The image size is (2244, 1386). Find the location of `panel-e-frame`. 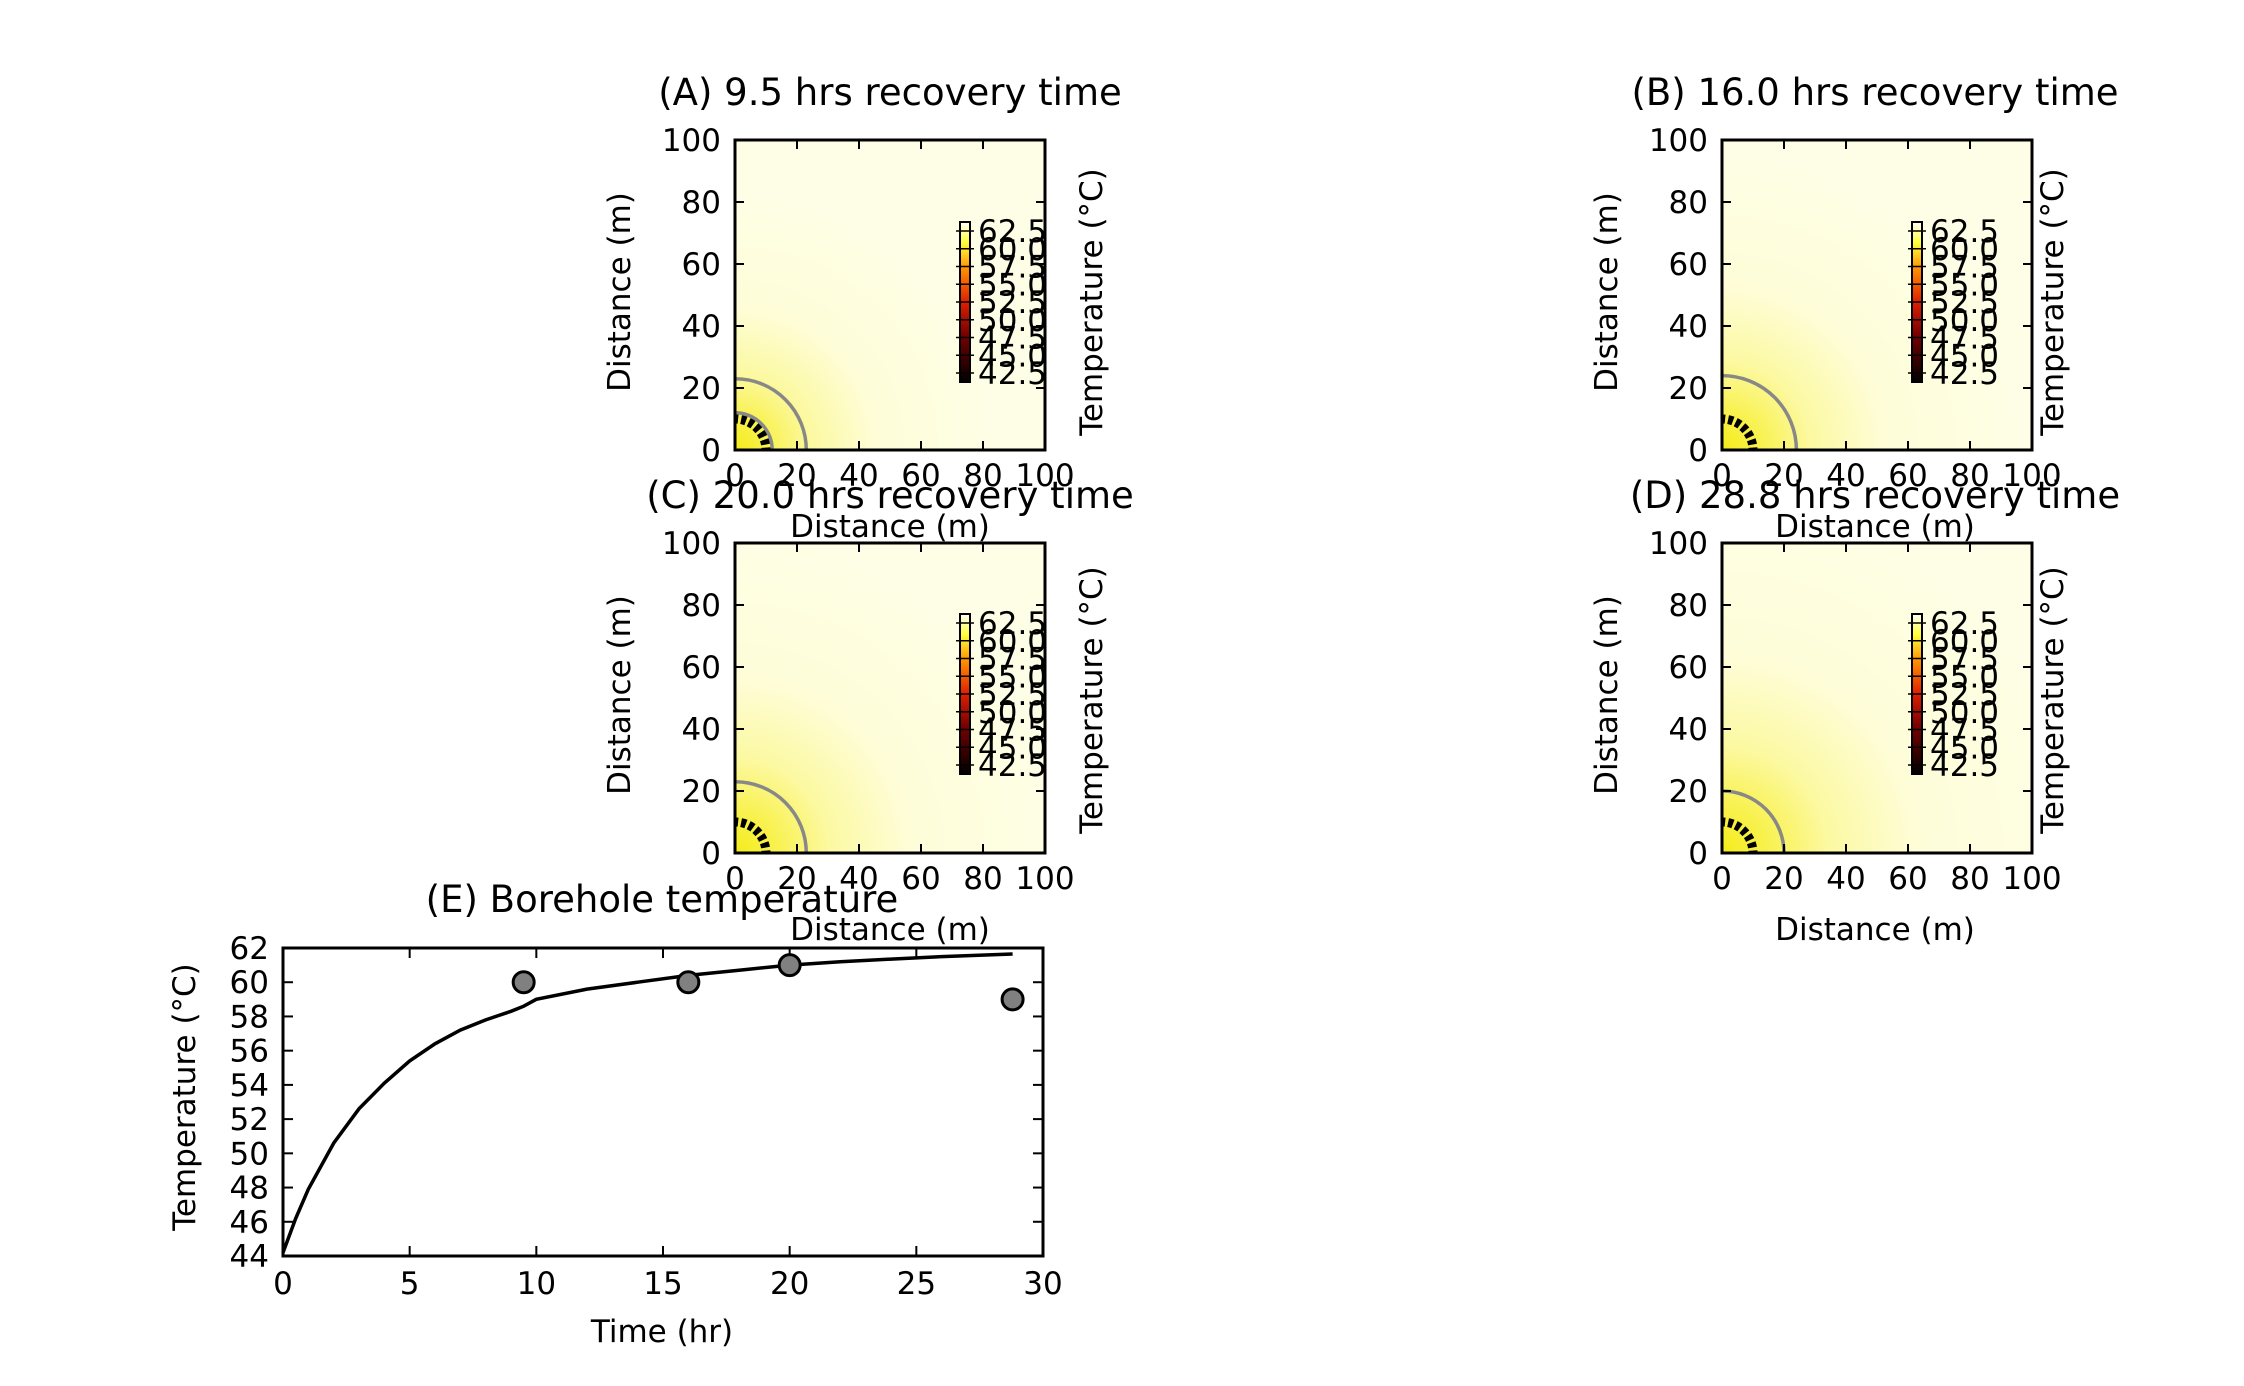

panel-e-frame is located at coordinates (663, 1102).